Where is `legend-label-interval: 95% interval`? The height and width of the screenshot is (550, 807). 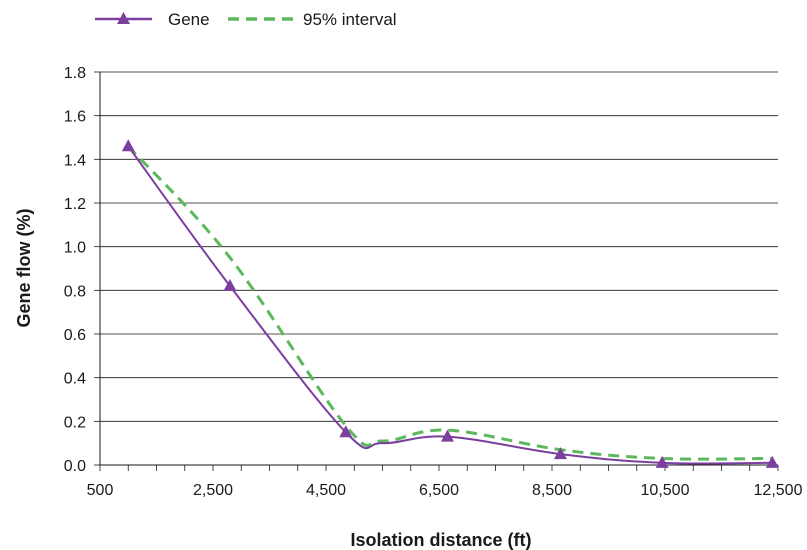 legend-label-interval: 95% interval is located at coordinates (350, 19).